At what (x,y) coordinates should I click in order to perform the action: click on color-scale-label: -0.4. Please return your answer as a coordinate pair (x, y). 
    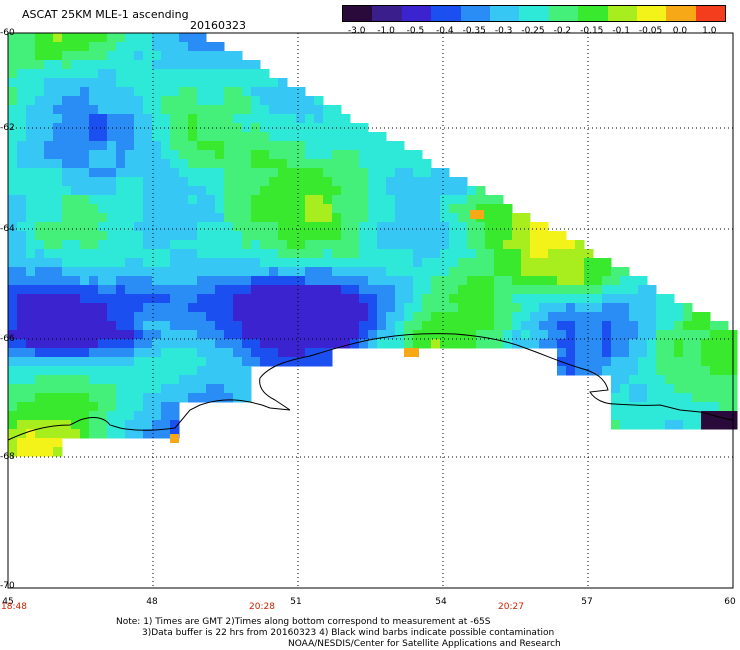
    Looking at the image, I should click on (445, 31).